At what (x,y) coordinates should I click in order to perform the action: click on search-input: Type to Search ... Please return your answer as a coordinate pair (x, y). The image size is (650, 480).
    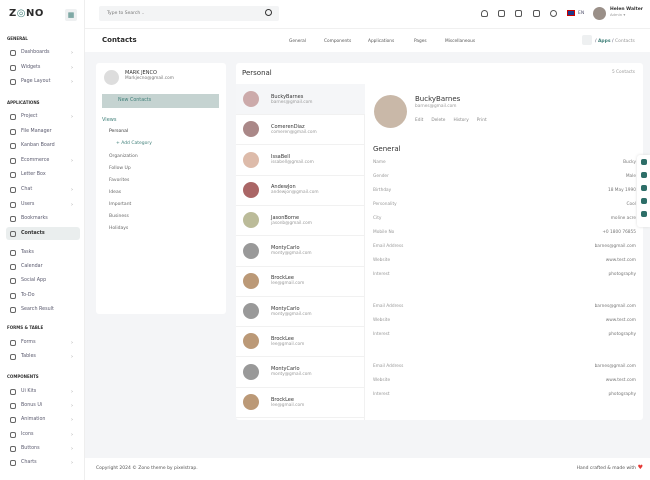
    Looking at the image, I should click on (189, 13).